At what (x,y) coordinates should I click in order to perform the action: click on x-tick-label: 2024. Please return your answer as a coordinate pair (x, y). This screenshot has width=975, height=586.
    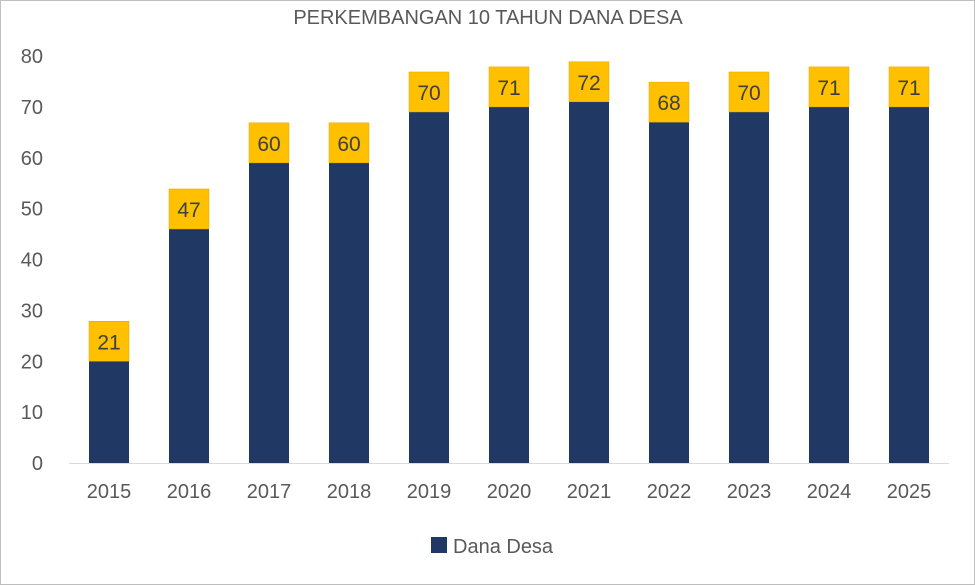
    Looking at the image, I should click on (829, 492).